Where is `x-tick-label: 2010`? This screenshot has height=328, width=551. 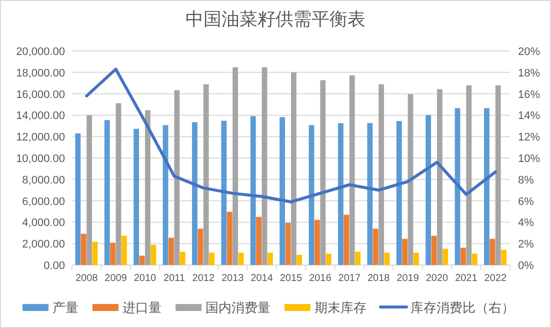
x-tick-label: 2010 is located at coordinates (145, 278).